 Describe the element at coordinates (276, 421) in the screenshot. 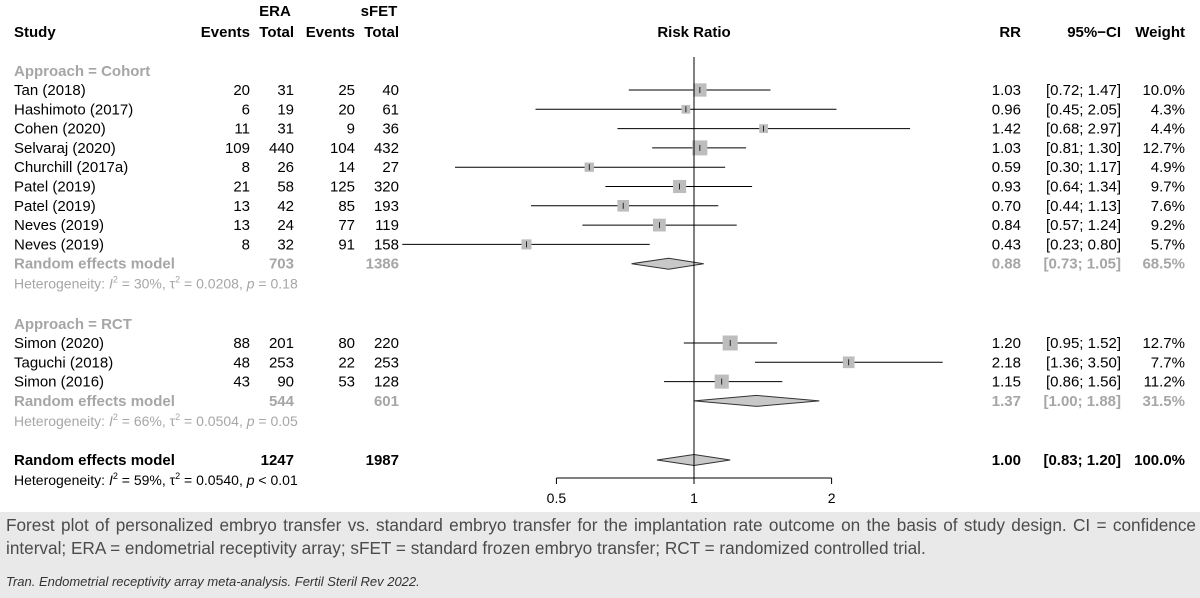

I see `het-part: = 0.05` at that location.